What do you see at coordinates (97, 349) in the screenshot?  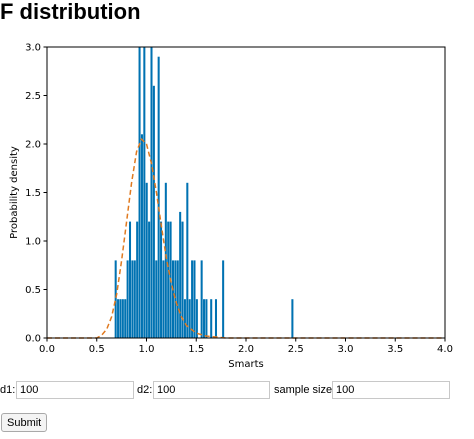 I see `x-tick-label: 0.5` at bounding box center [97, 349].